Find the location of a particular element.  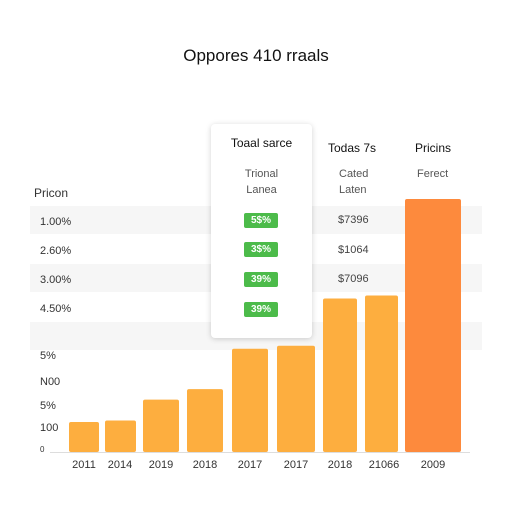

tooltip-subtitle: Lanea is located at coordinates (261, 190).